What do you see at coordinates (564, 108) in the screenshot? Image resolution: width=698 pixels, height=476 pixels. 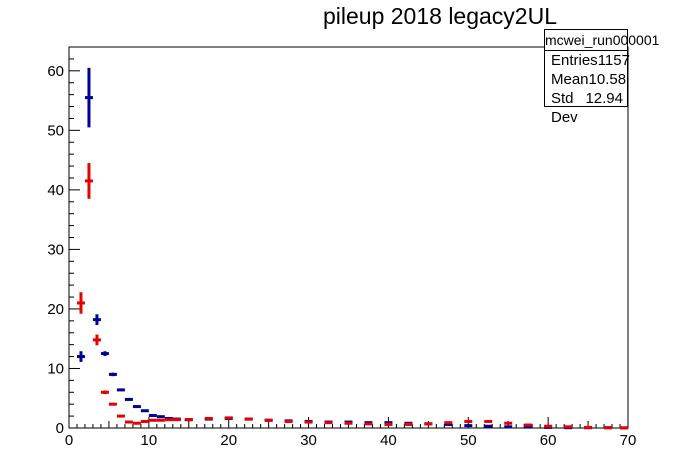 I see `stats-label-stddev: Std Dev` at bounding box center [564, 108].